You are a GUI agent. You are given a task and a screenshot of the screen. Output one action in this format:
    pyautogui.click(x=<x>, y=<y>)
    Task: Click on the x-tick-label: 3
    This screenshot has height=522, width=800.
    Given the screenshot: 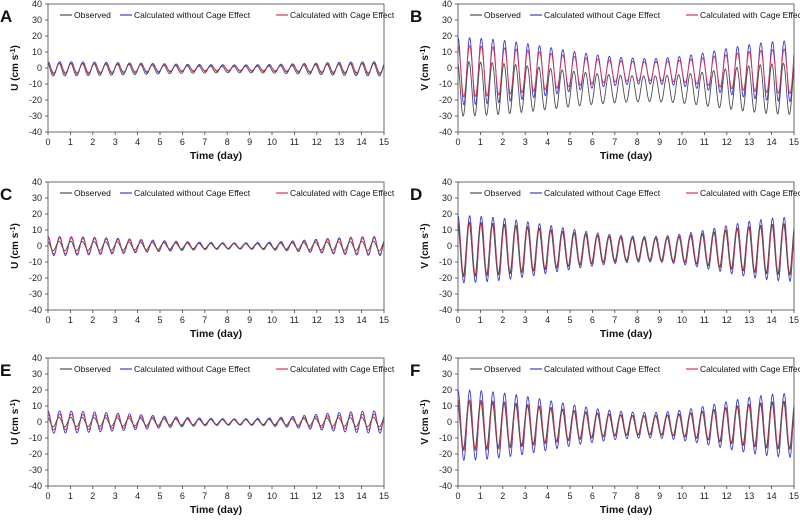 What is the action you would take?
    pyautogui.click(x=115, y=496)
    